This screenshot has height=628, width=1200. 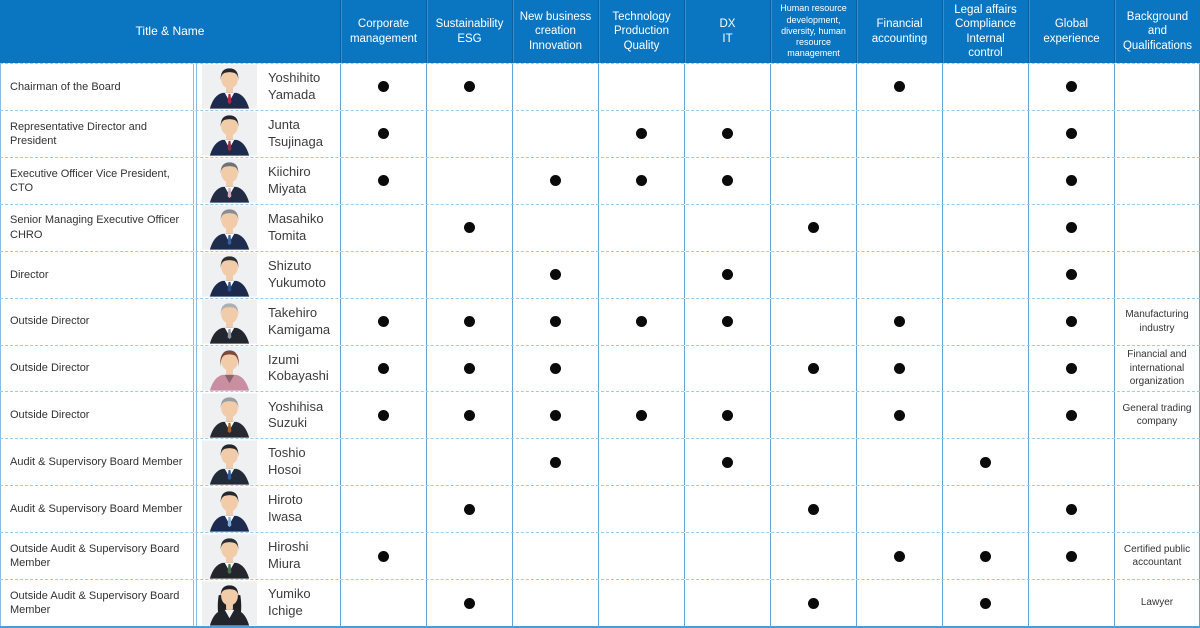 What do you see at coordinates (96, 368) in the screenshot?
I see `member-title: Outside Director` at bounding box center [96, 368].